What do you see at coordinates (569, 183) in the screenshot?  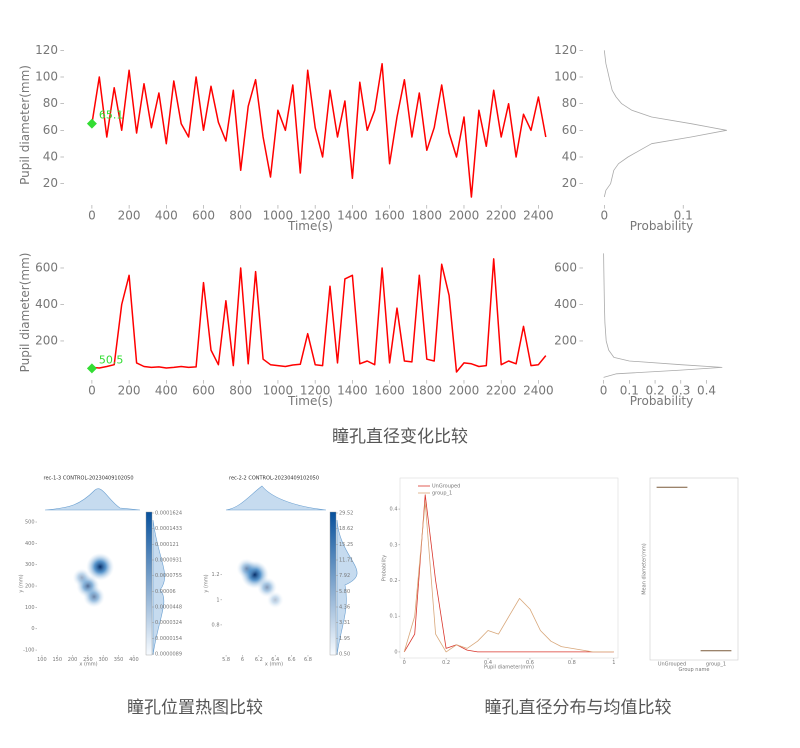 I see `y-tick-label: 20` at bounding box center [569, 183].